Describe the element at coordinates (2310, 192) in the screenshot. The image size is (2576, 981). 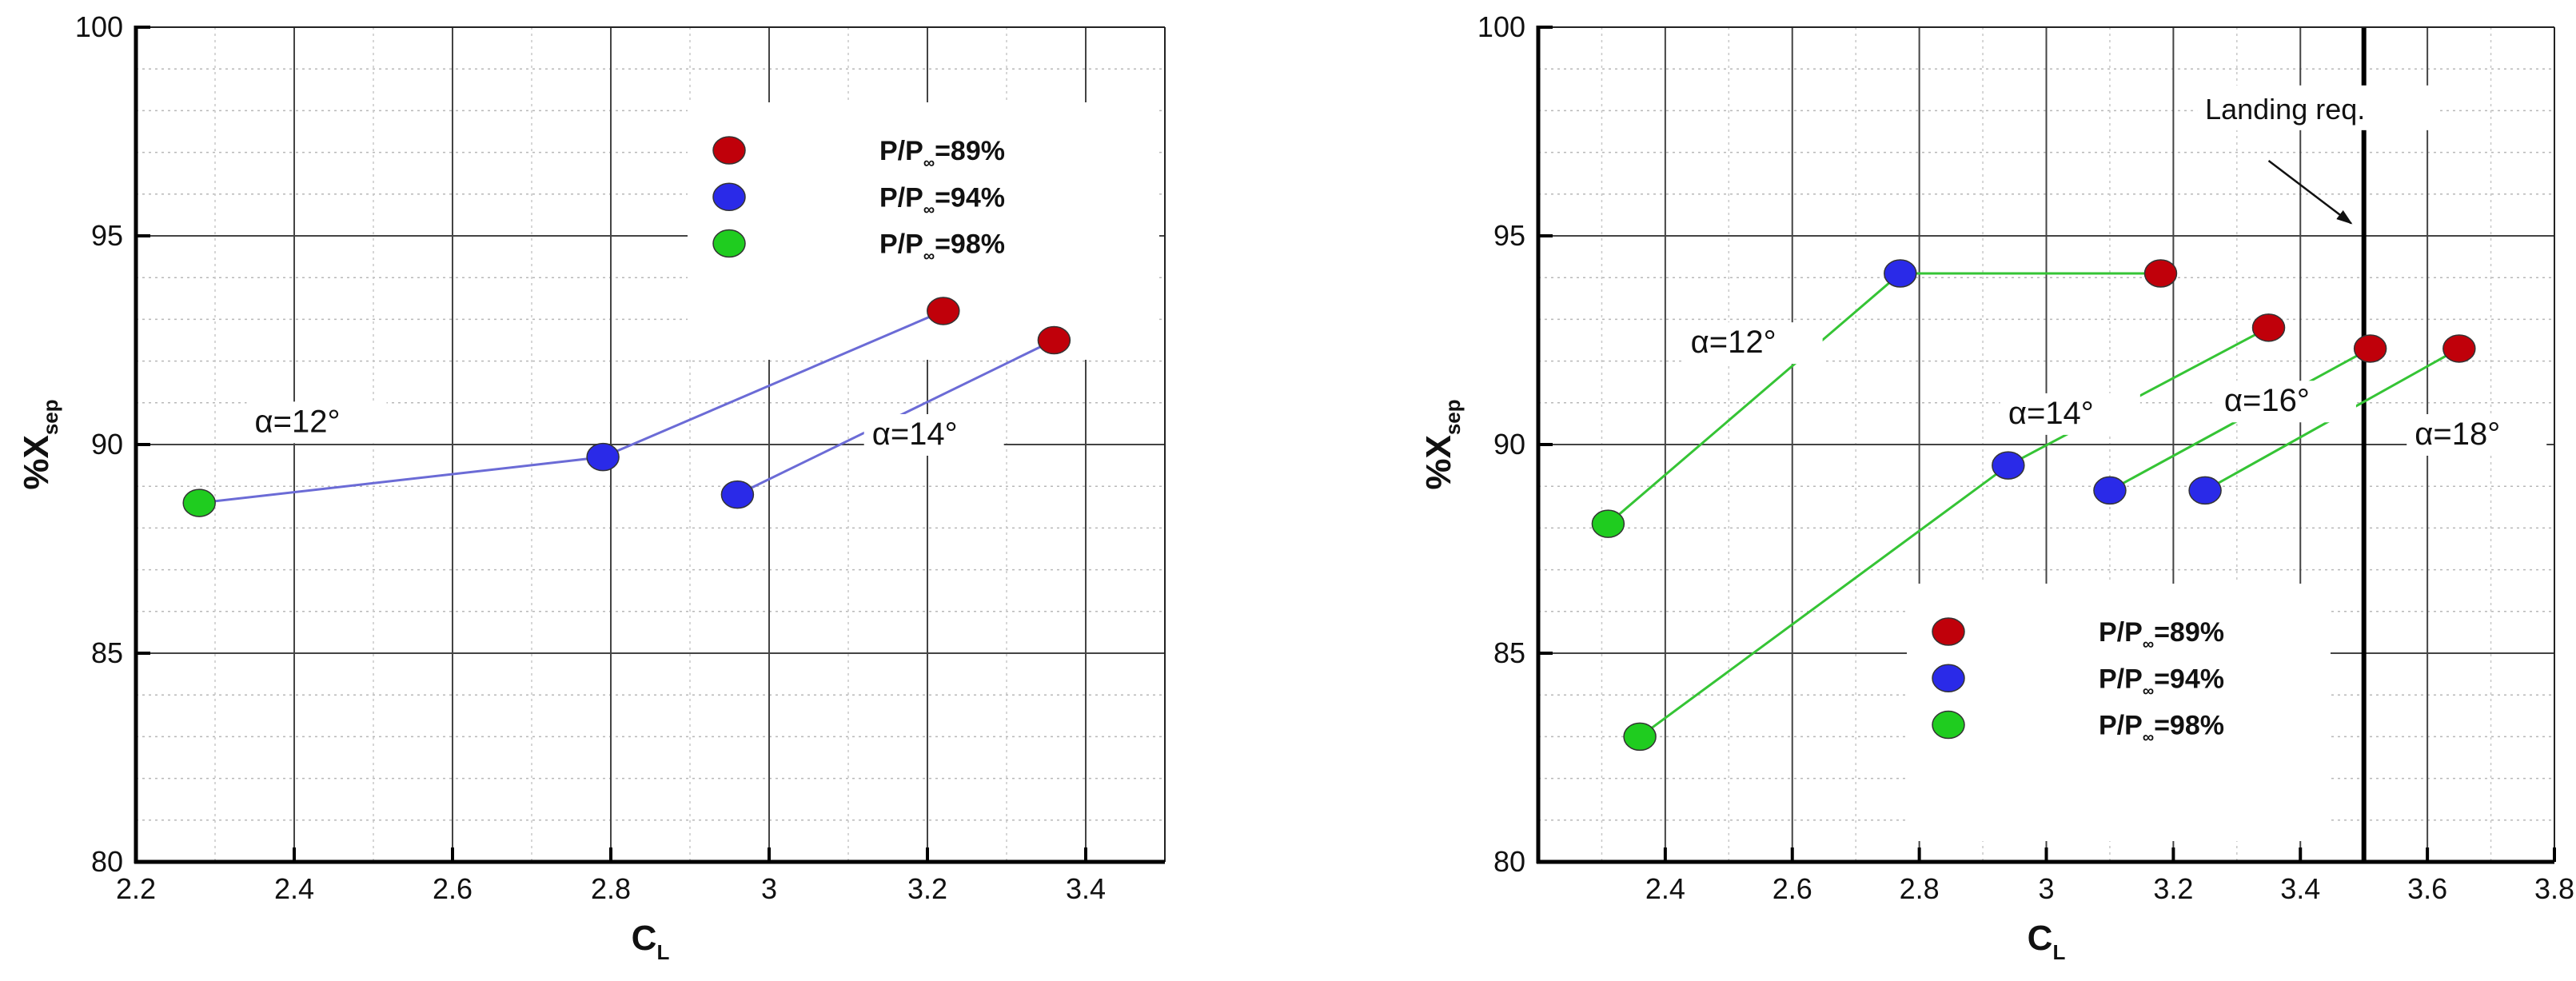
I see `landing-requirement-arrow` at that location.